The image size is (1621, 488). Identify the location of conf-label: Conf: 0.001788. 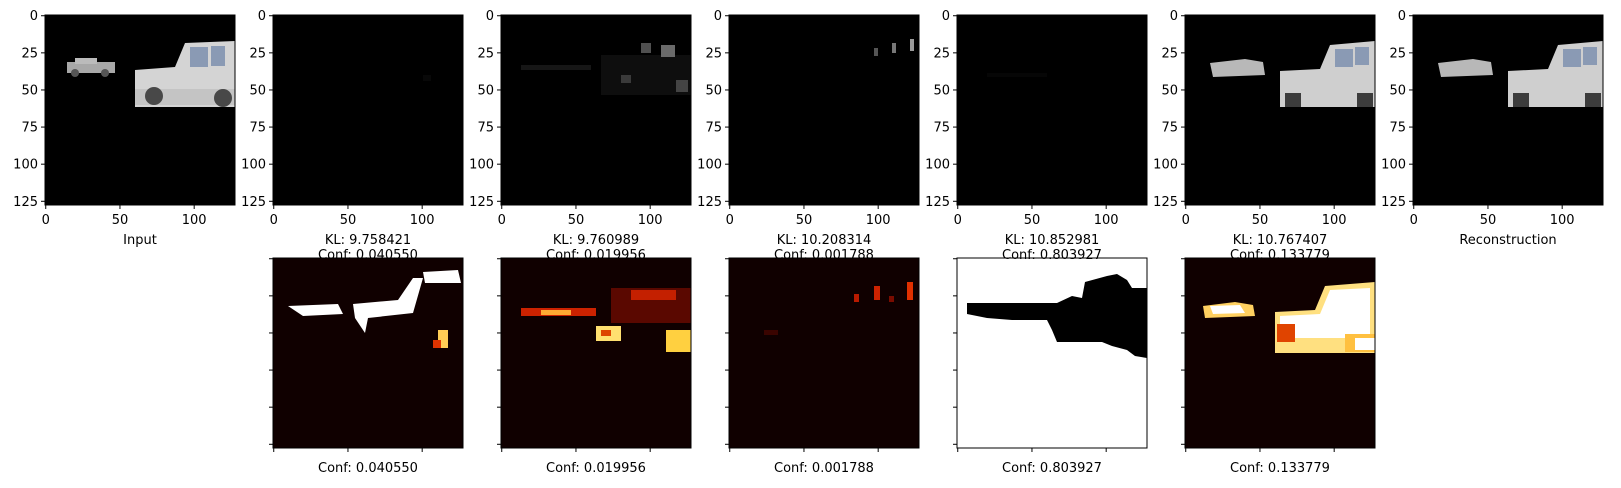
(824, 255).